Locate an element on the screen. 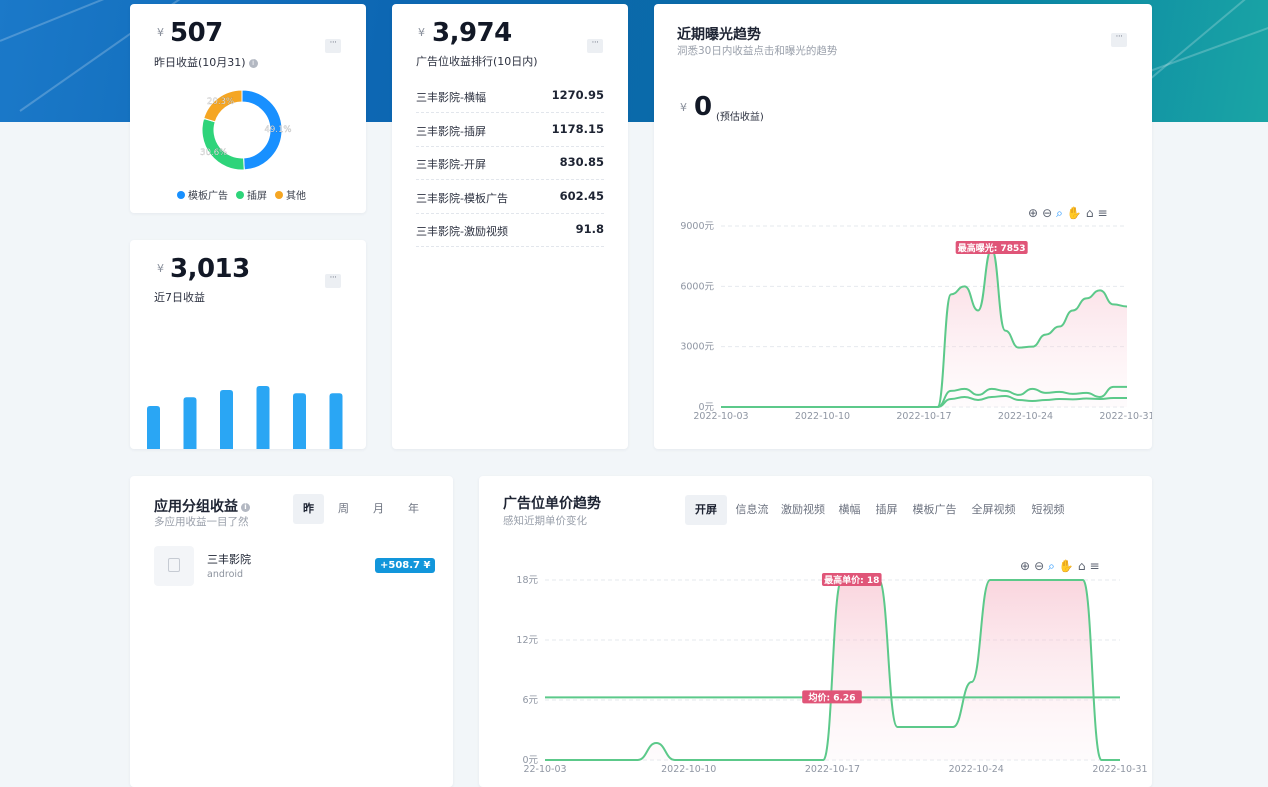  exposure-amount: 0 is located at coordinates (703, 107).